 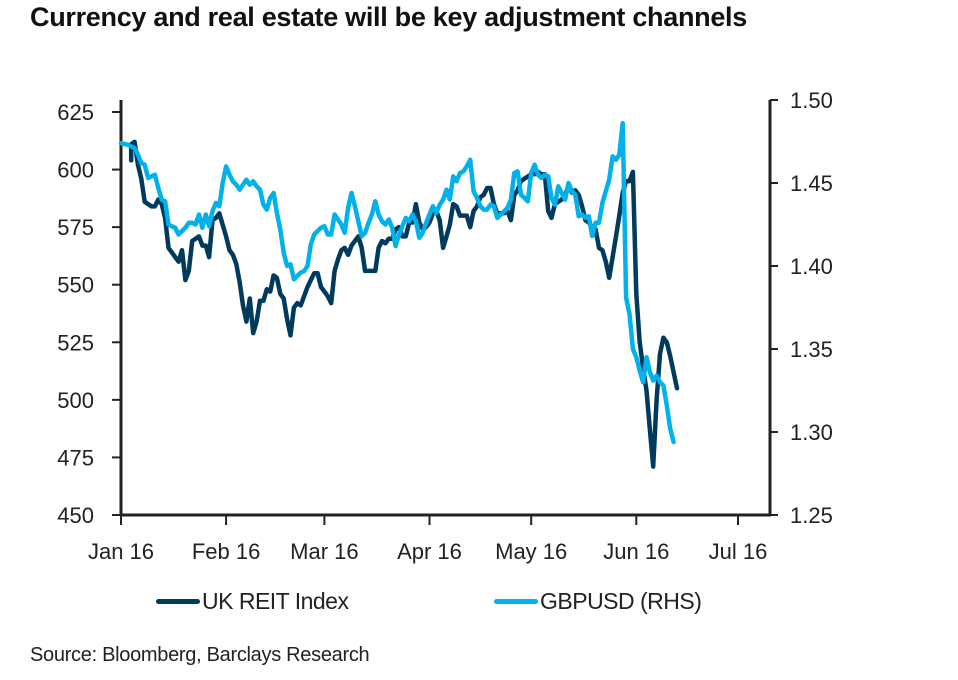 I want to click on left-y-tick-label: 450, so click(x=75, y=515).